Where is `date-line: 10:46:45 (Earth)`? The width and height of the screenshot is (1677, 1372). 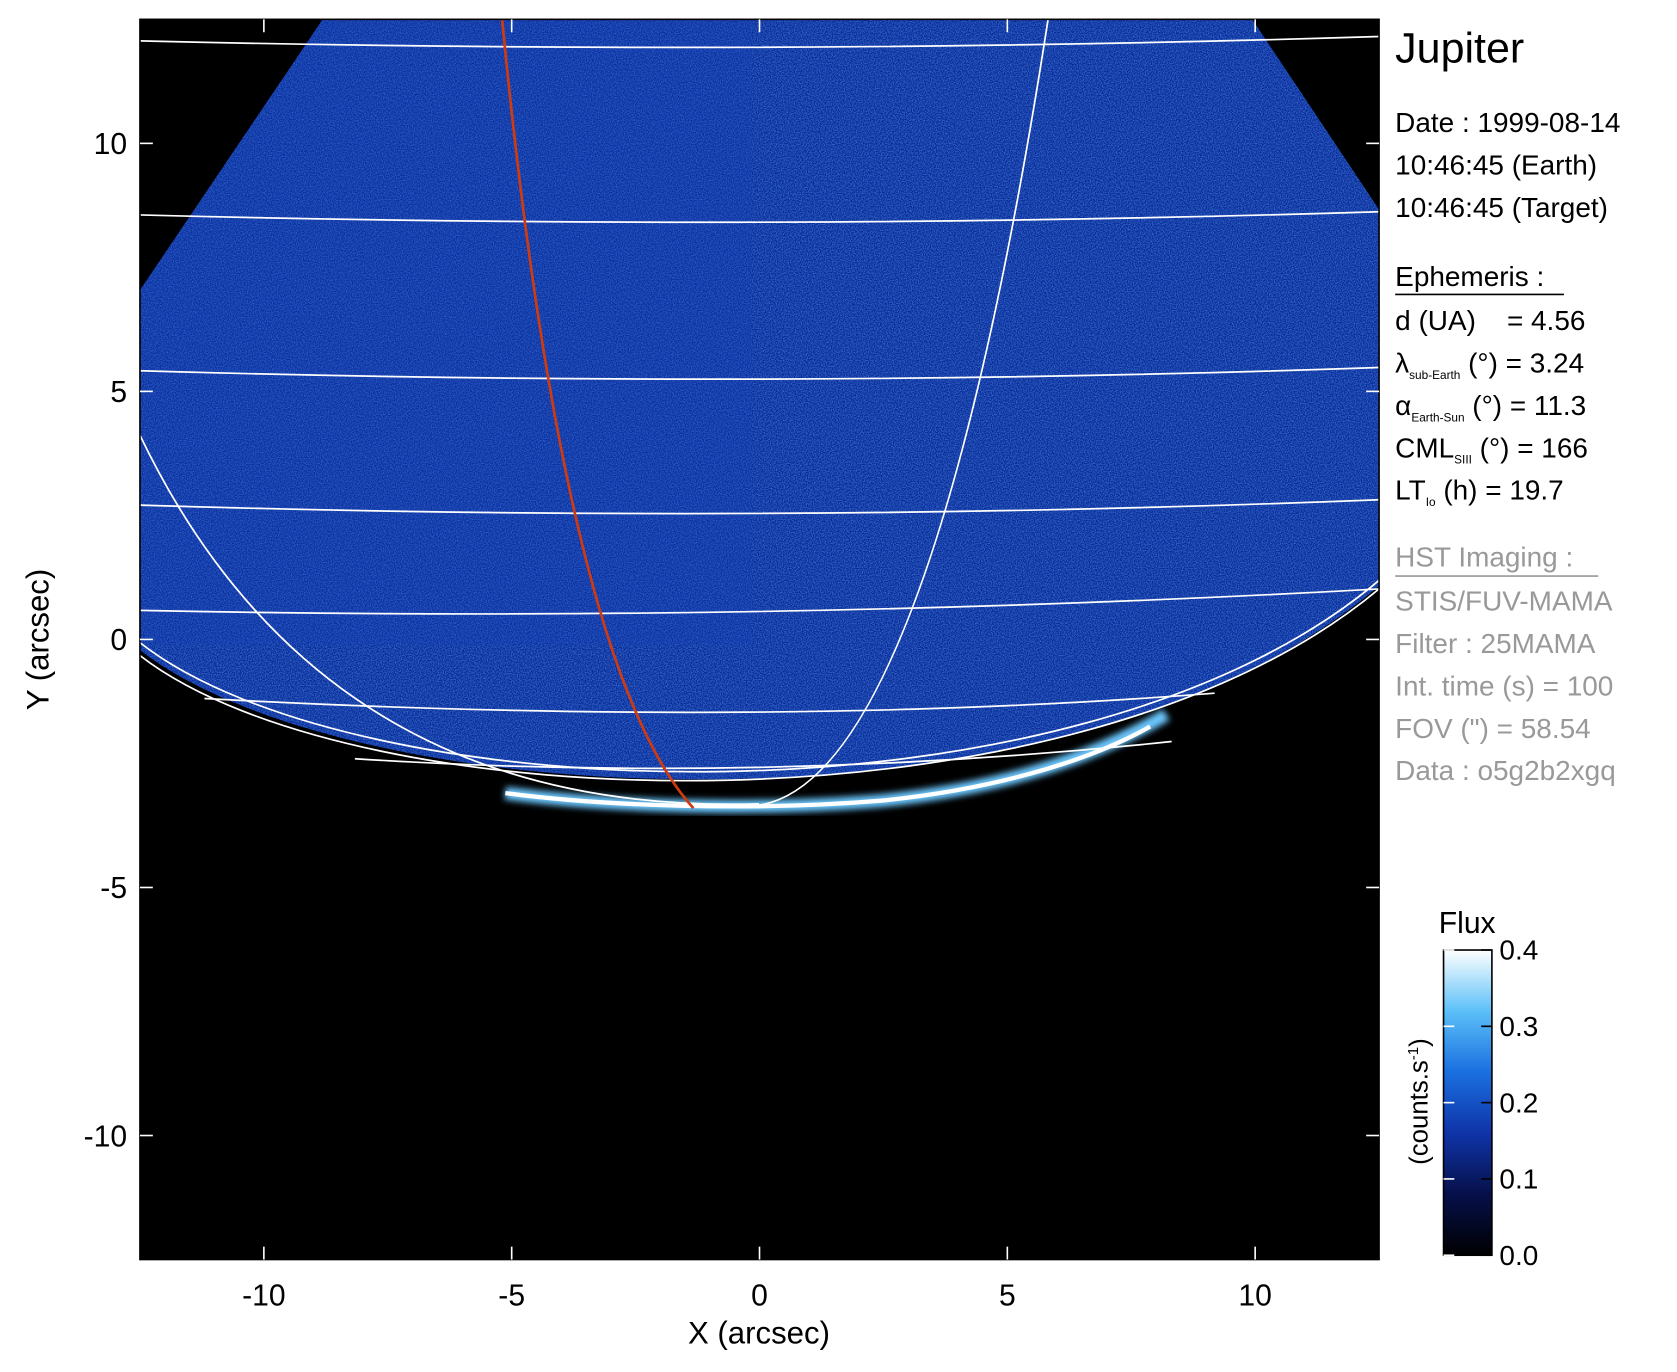 date-line: 10:46:45 (Earth) is located at coordinates (1496, 165).